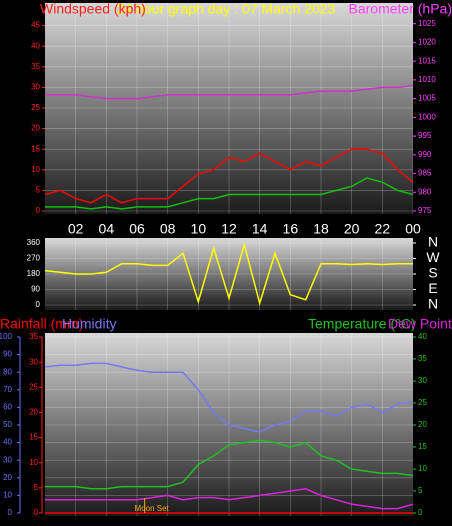 The image size is (452, 526). I want to click on y2-tick-label: S, so click(432, 273).